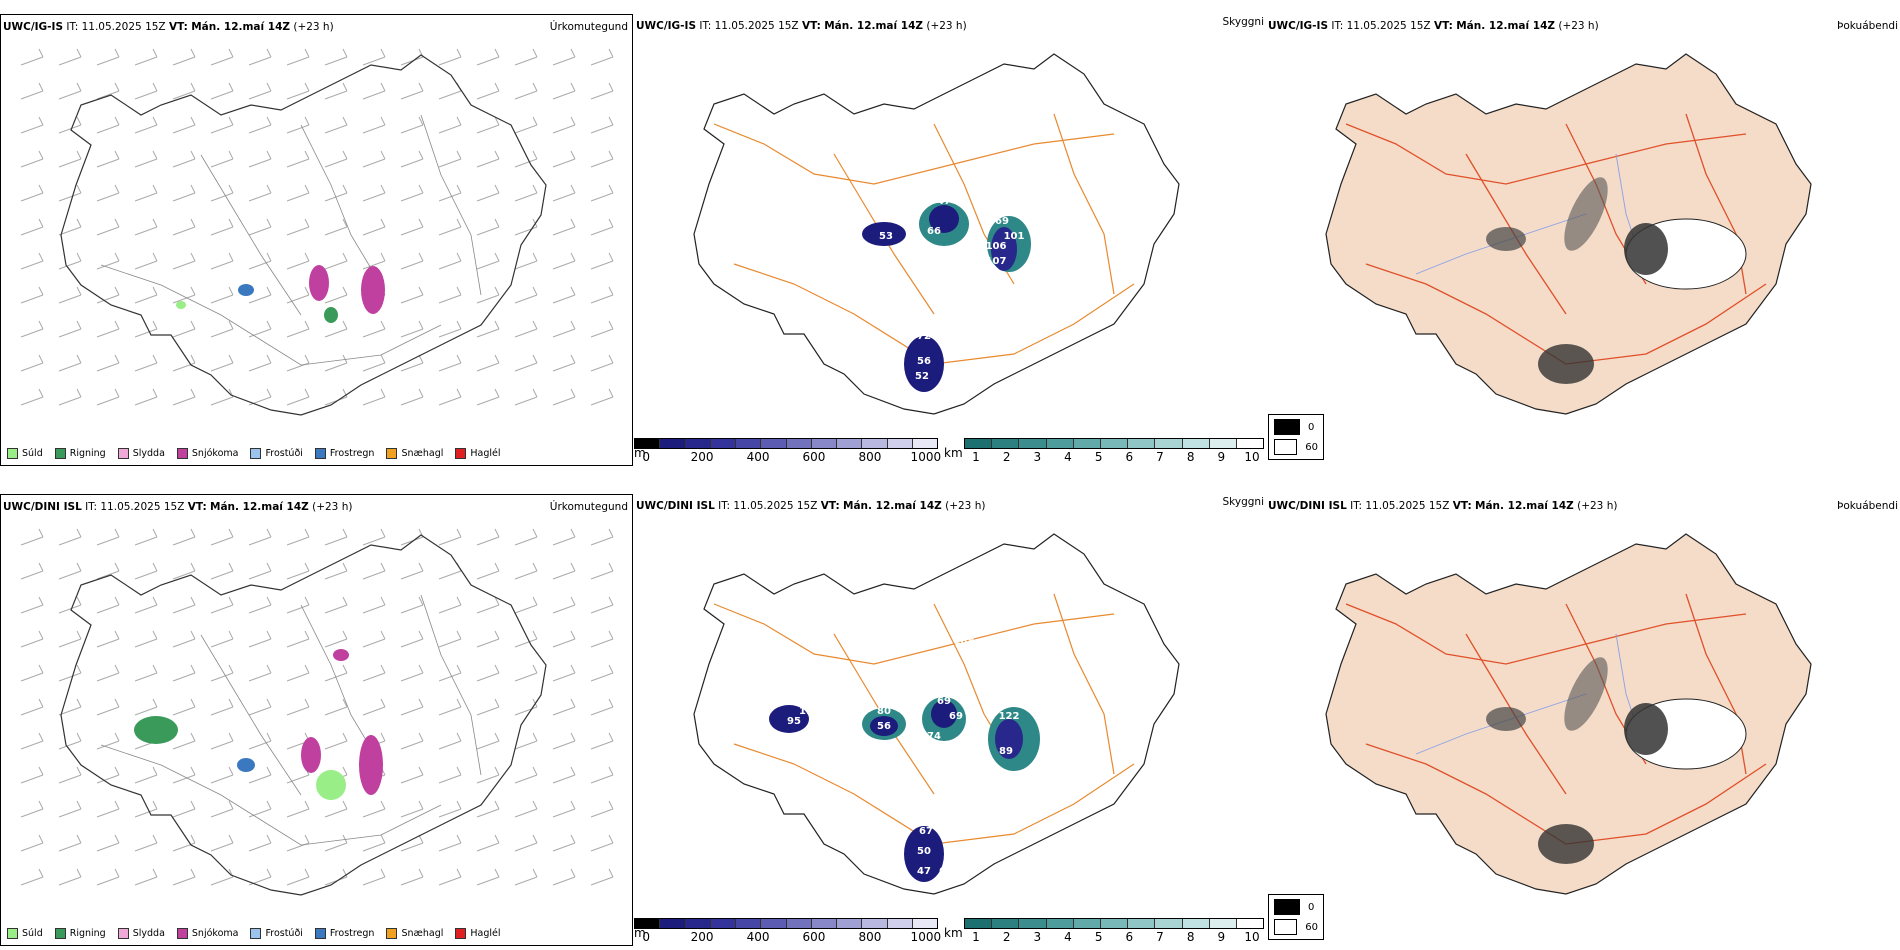  Describe the element at coordinates (1037, 937) in the screenshot. I see `colorbar-tick-label: 3` at that location.